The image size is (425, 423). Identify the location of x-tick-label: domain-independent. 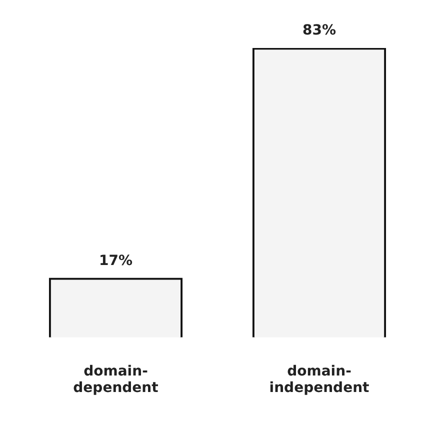
(319, 379).